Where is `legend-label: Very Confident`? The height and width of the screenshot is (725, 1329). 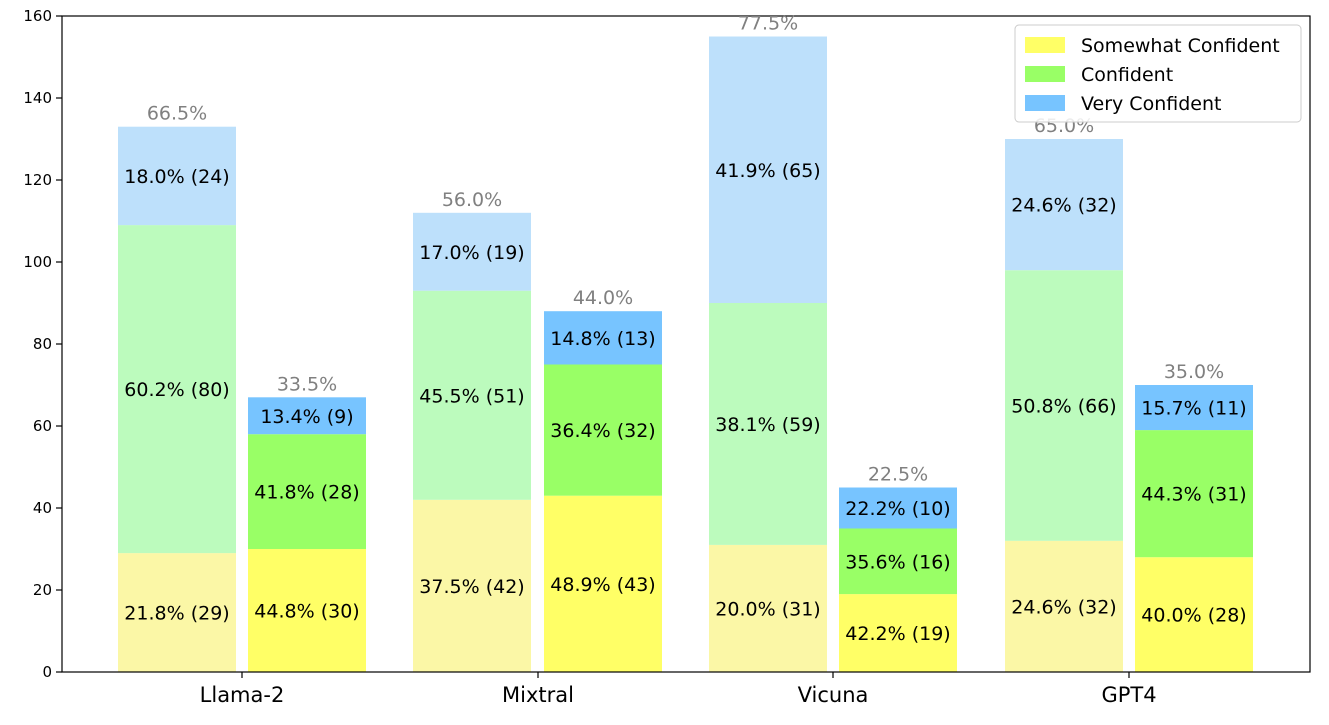
legend-label: Very Confident is located at coordinates (1151, 104).